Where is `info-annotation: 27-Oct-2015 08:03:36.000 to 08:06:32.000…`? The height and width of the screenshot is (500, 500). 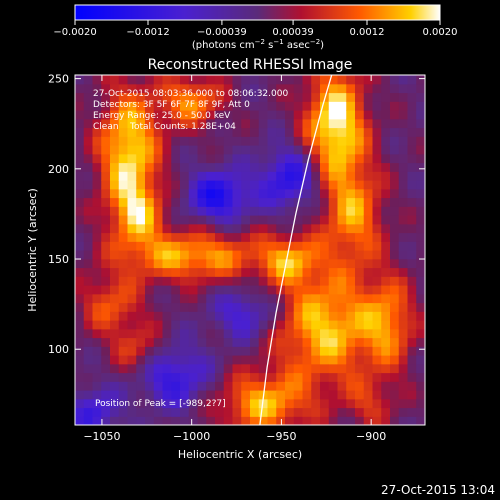 info-annotation: 27-Oct-2015 08:03:36.000 to 08:06:32.000… is located at coordinates (190, 110).